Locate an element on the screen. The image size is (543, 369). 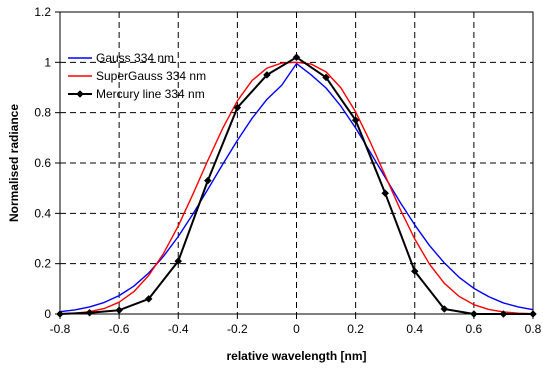
legend-item-gauss-334-nm: Gauss 334 nm is located at coordinates (121, 58).